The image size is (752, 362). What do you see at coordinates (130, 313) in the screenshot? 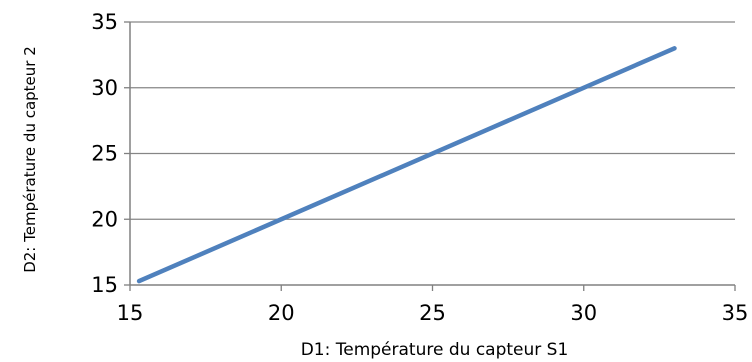
I see `x-tick-label: 15` at bounding box center [130, 313].